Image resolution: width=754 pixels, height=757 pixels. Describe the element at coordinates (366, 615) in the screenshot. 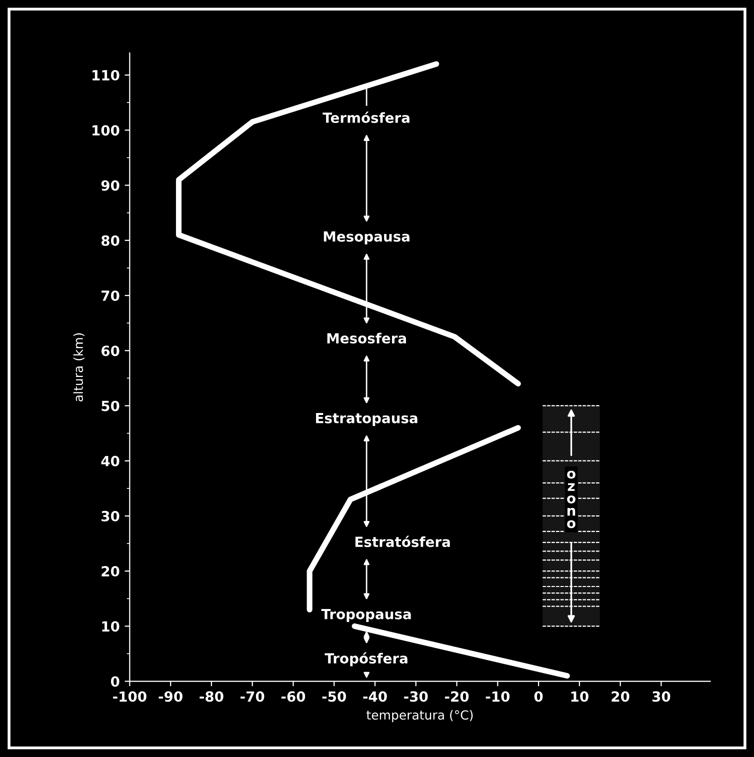

I see `annotation: Tropopausa` at that location.